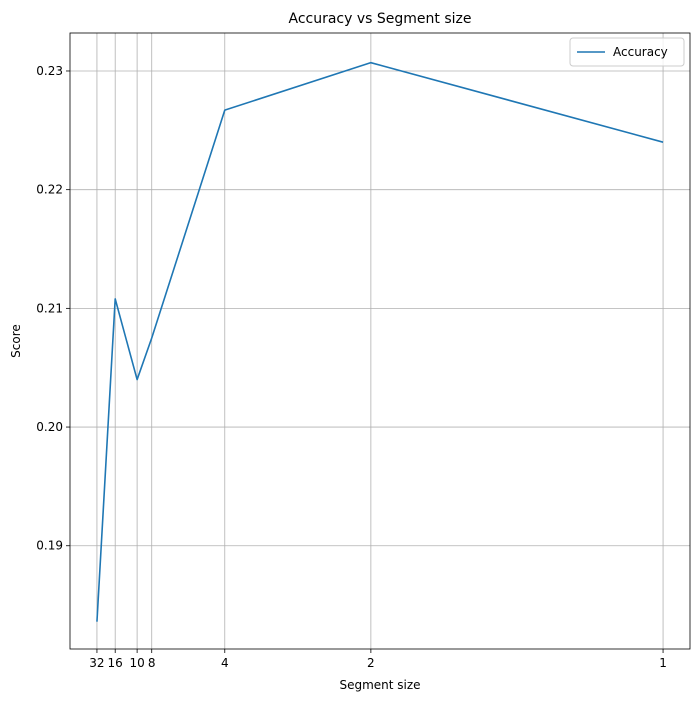 Image resolution: width=700 pixels, height=701 pixels. What do you see at coordinates (49, 308) in the screenshot?
I see `y-tick-label: 0.21` at bounding box center [49, 308].